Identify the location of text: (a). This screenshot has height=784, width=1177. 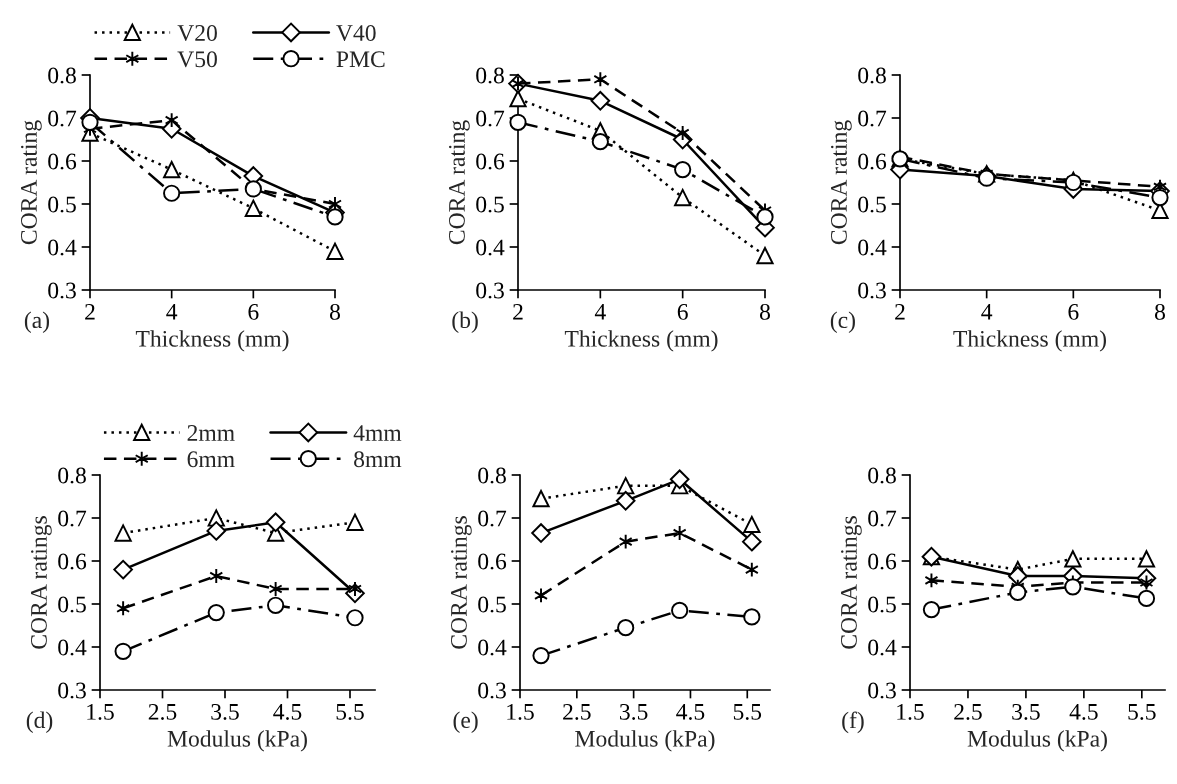
(37, 322).